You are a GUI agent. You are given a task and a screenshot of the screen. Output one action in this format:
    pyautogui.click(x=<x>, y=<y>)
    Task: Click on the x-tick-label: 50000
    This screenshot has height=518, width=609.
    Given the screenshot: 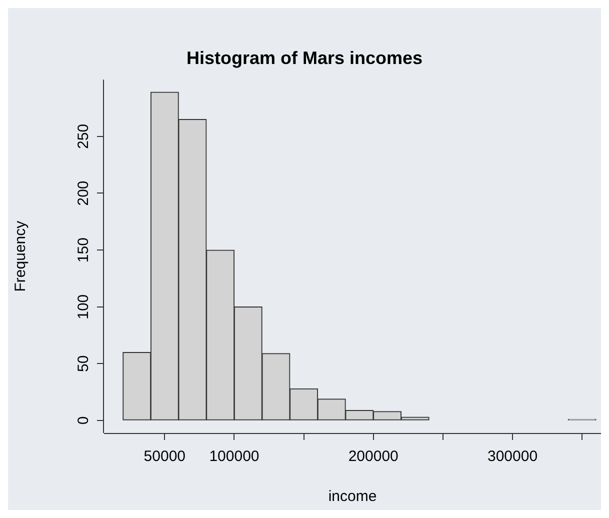 What is the action you would take?
    pyautogui.click(x=165, y=457)
    